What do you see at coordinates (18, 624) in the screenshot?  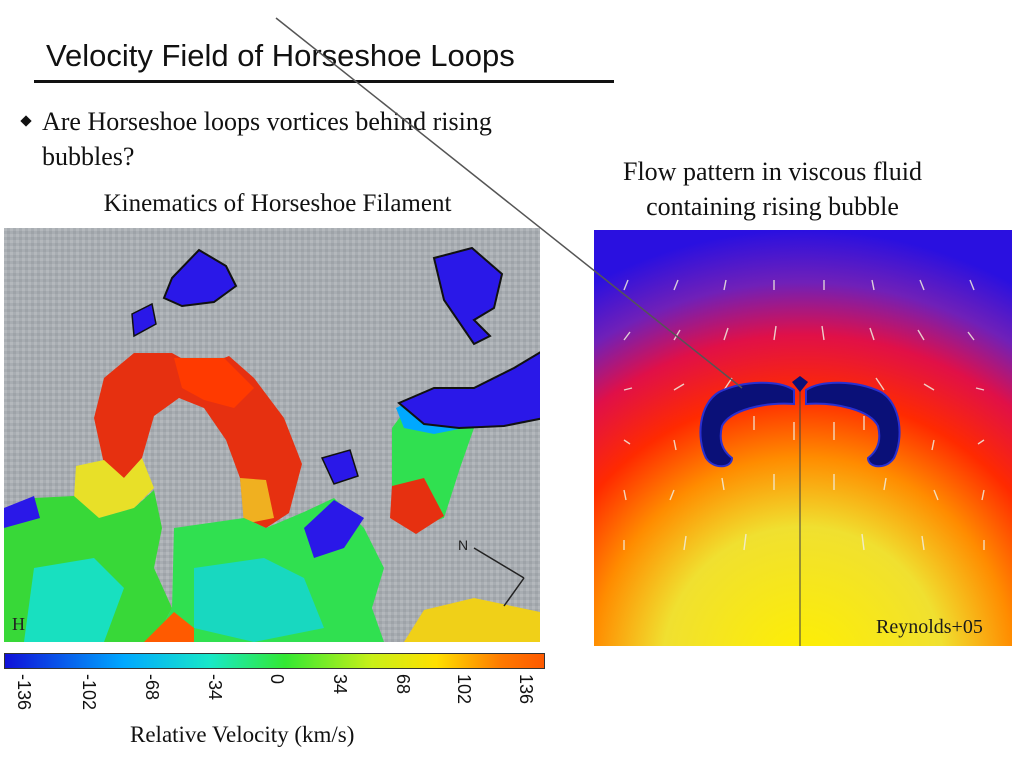 I see `left-image-corner-label: H` at bounding box center [18, 624].